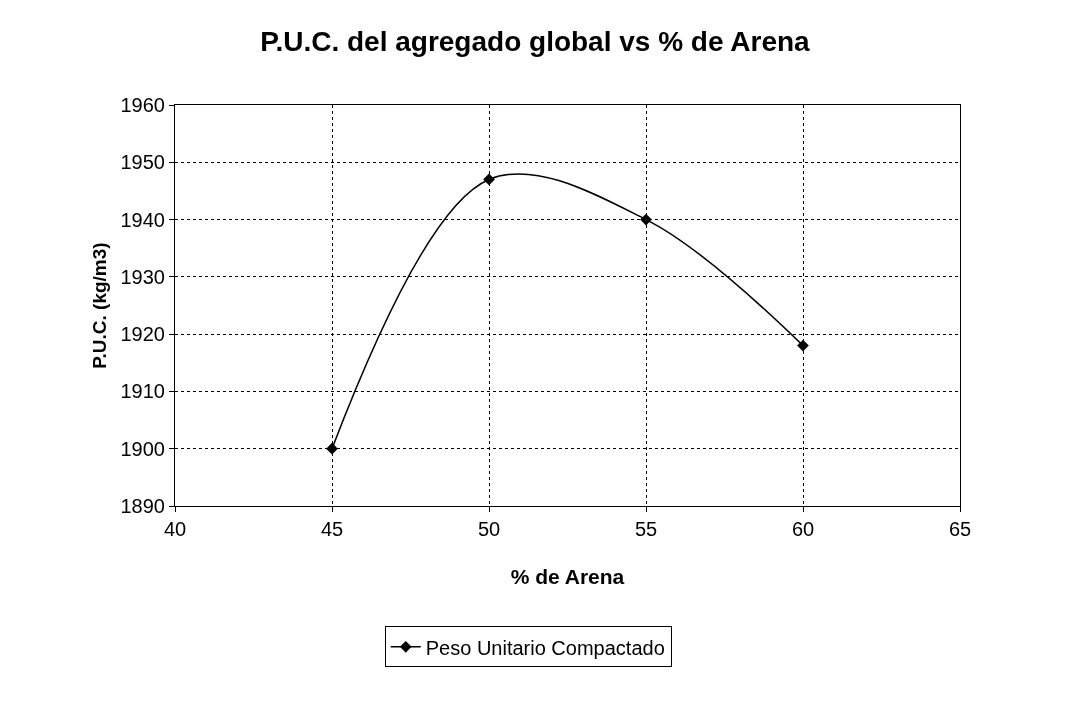 This screenshot has height=706, width=1070. I want to click on y-tick-label: 1900, so click(142, 448).